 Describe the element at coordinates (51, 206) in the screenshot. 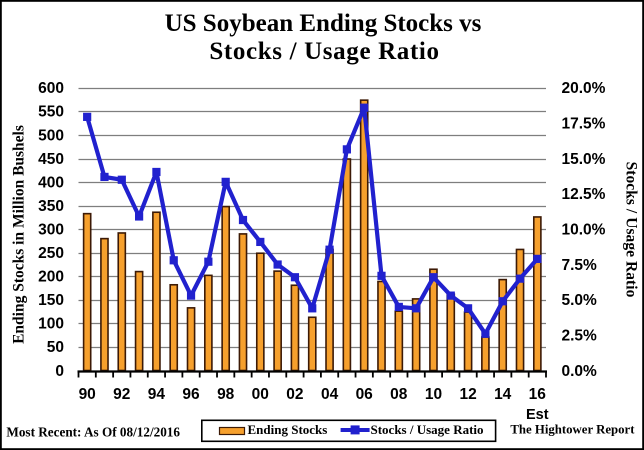

I see `svg-text: 350` at that location.